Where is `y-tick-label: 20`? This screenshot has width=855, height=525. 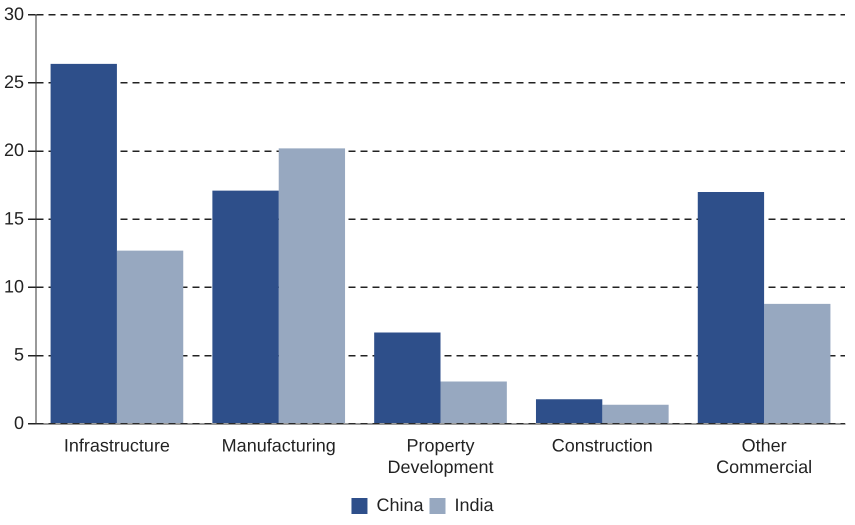 y-tick-label: 20 is located at coordinates (14, 150).